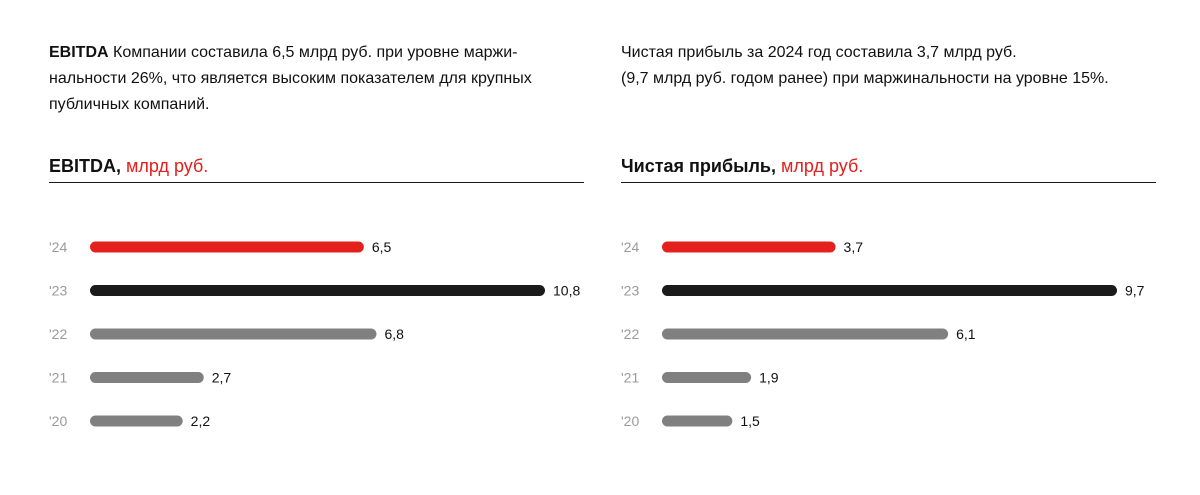 Image resolution: width=1200 pixels, height=495 pixels. What do you see at coordinates (630, 421) in the screenshot?
I see `net-profit-year-label: '20` at bounding box center [630, 421].